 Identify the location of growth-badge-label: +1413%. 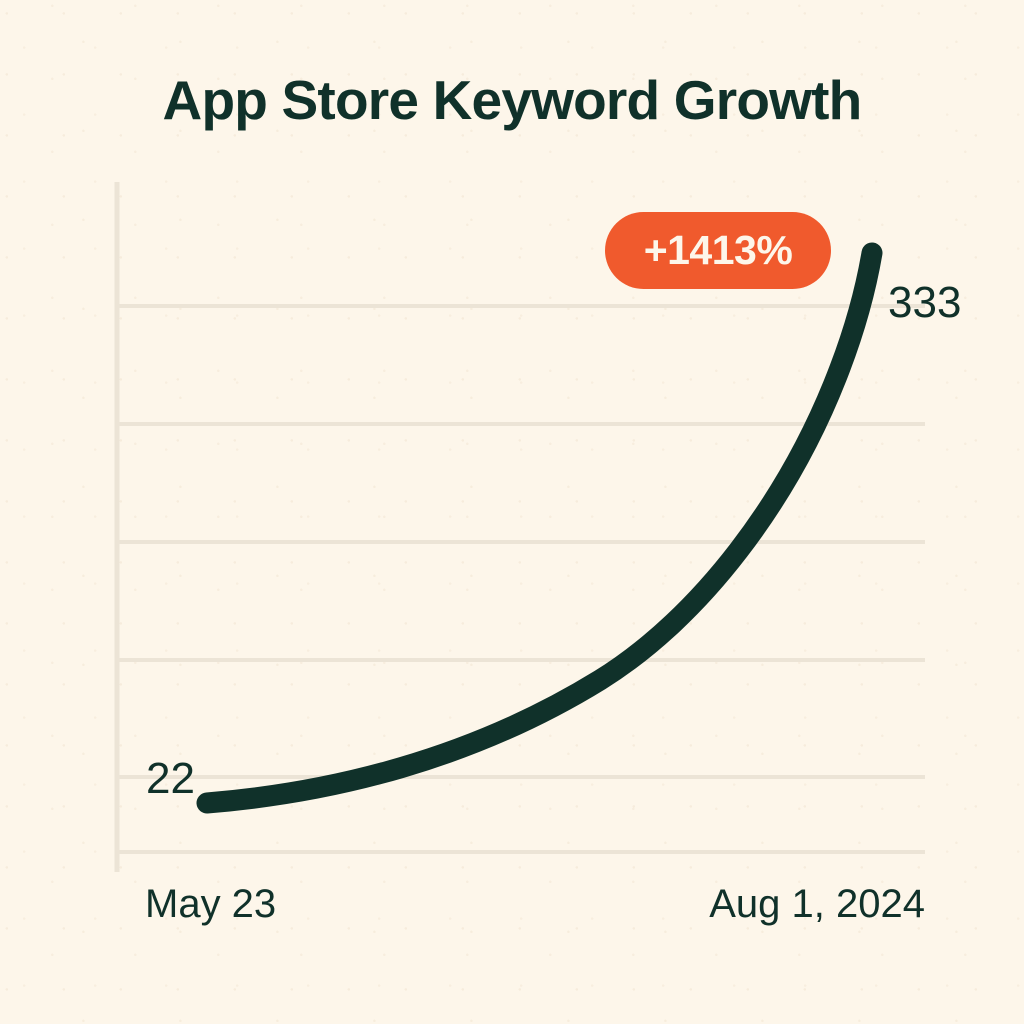
(718, 250).